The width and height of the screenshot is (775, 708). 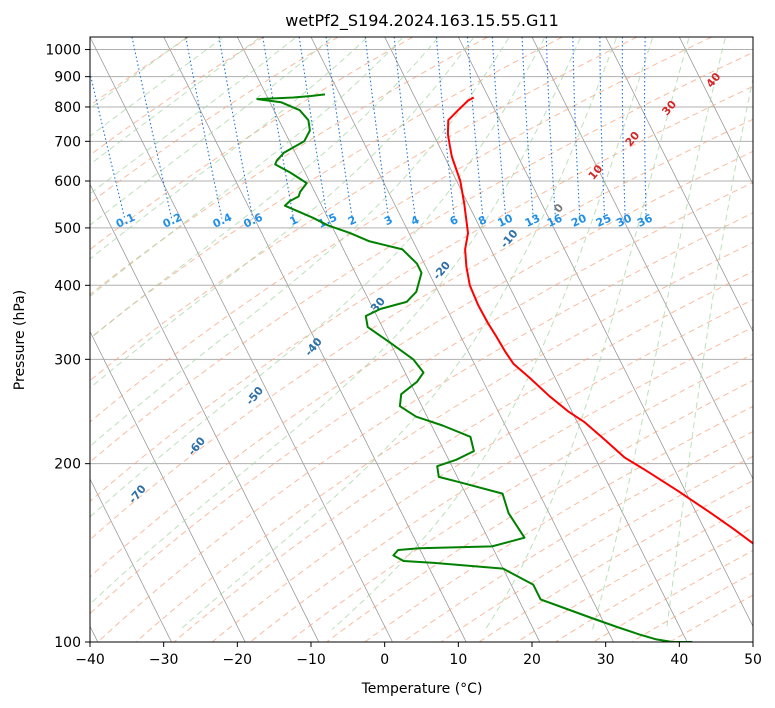 I want to click on y-tick-label: 300, so click(x=67, y=360).